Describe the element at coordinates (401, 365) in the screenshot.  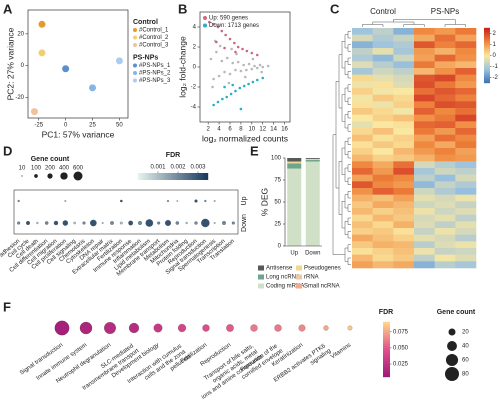
I see `colorbar-label: 0.025` at that location.